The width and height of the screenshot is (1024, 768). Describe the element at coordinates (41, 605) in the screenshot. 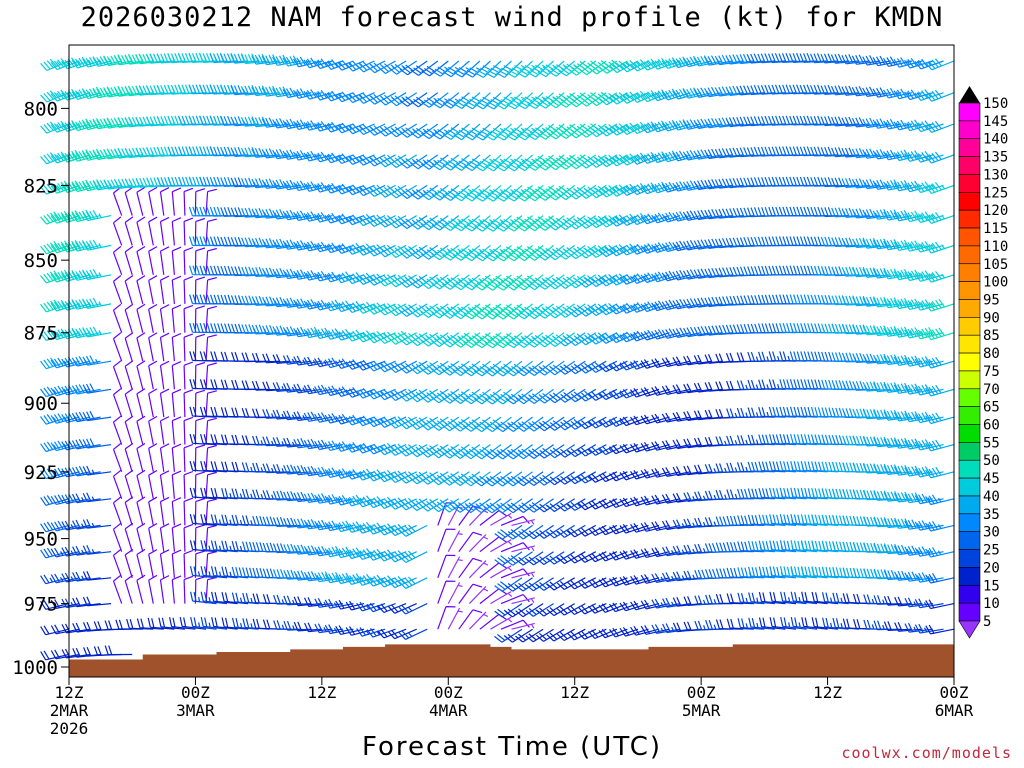

I see `y-tick-label: 975` at that location.